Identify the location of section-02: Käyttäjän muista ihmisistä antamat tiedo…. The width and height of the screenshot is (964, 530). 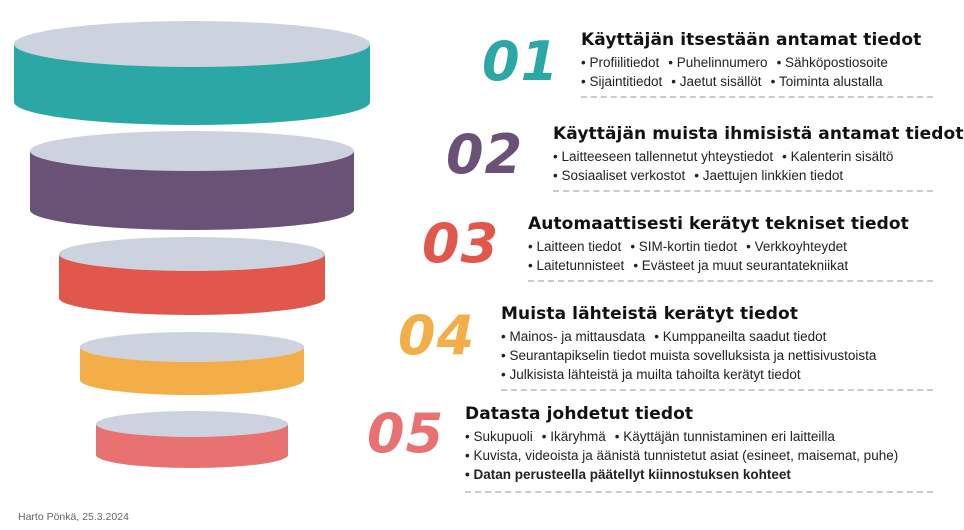
(758, 154).